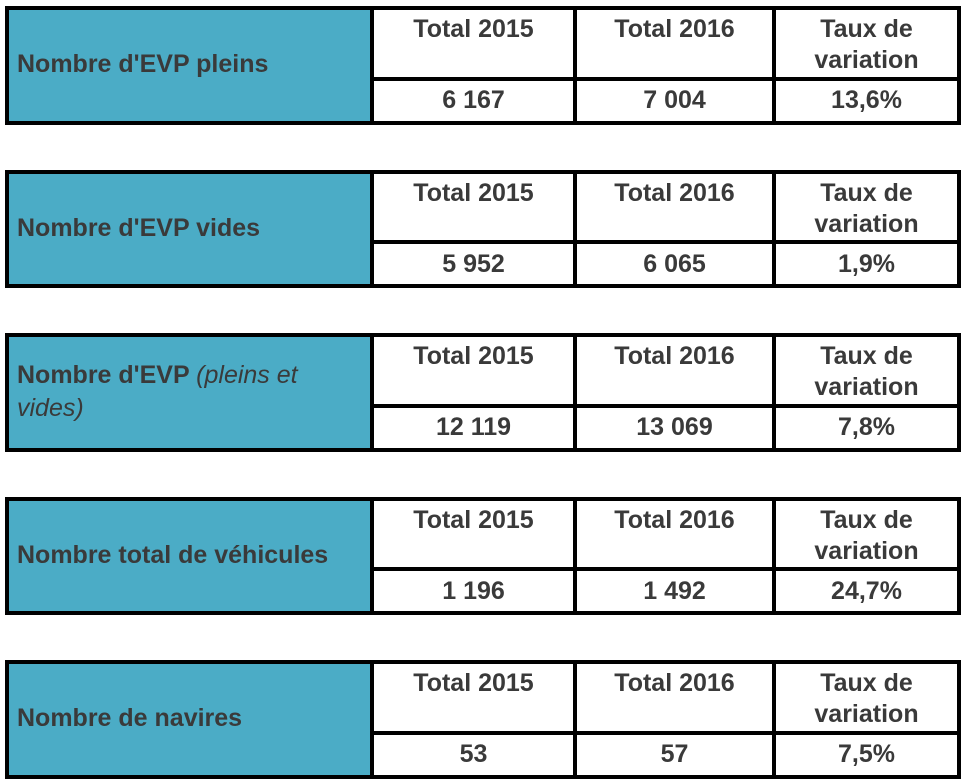 This screenshot has width=971, height=779. I want to click on value-total-2015: 6 167, so click(473, 100).